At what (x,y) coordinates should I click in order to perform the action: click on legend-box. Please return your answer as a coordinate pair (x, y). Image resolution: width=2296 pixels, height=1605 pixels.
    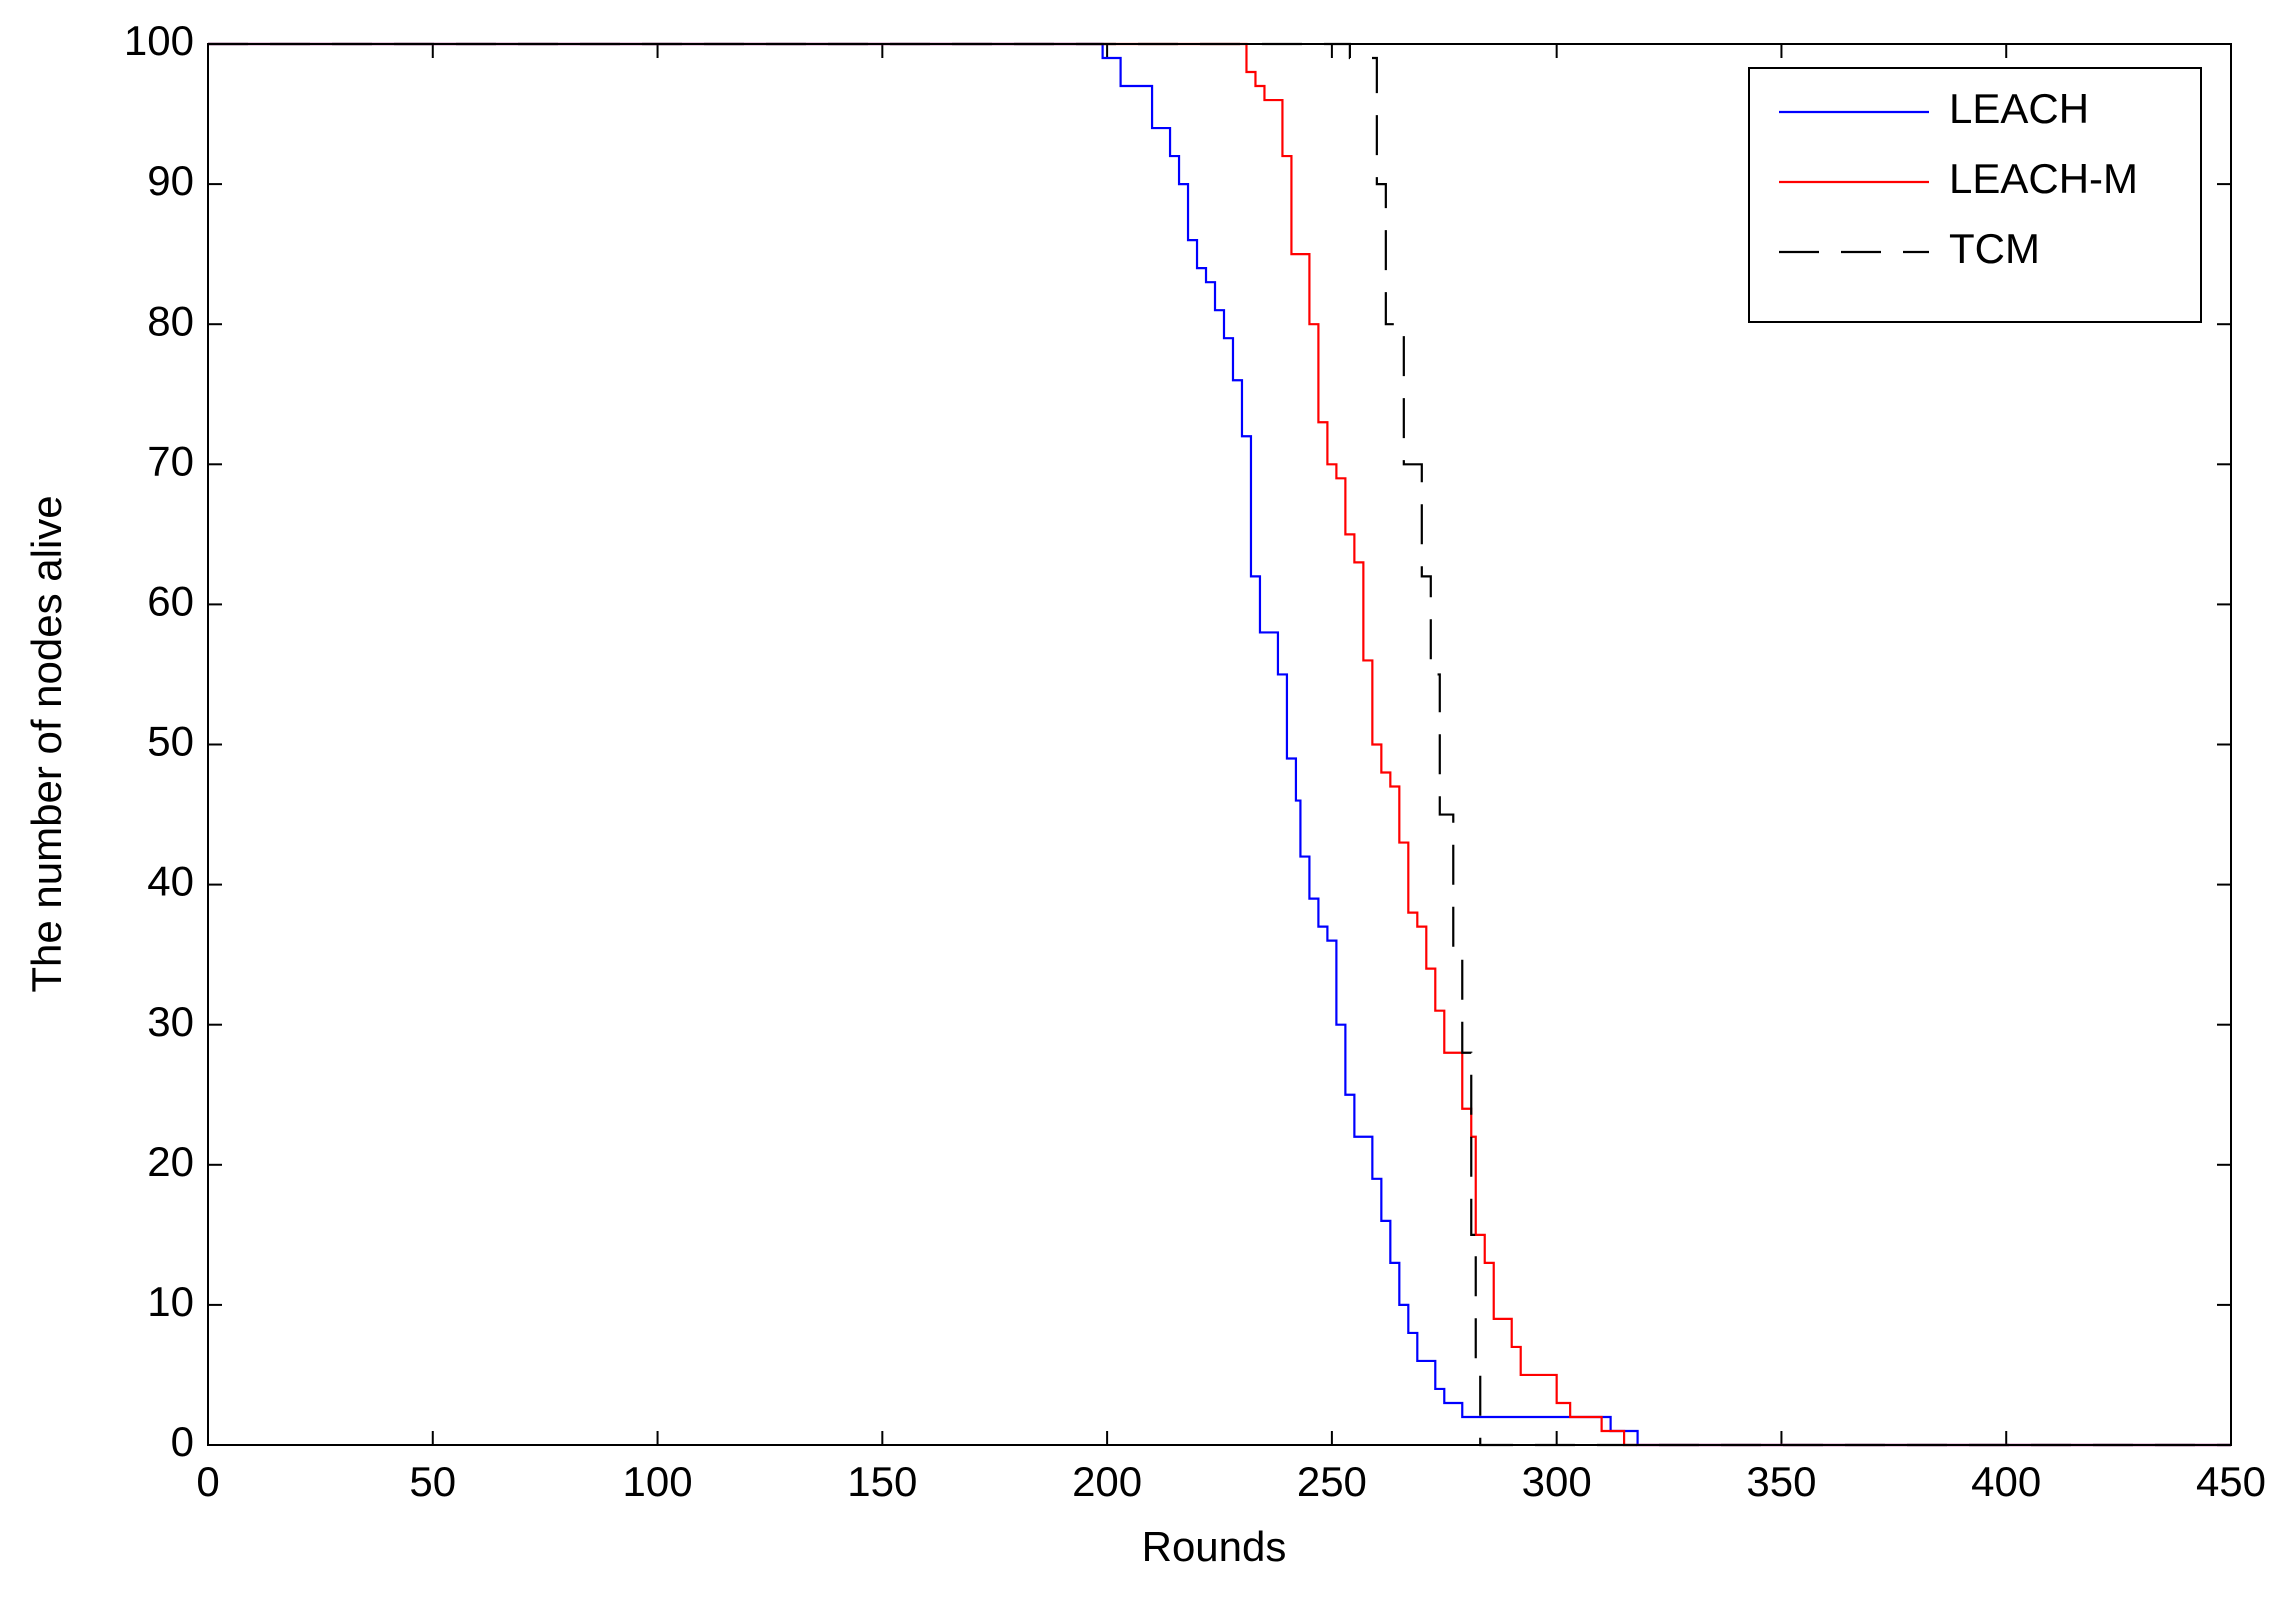
    Looking at the image, I should click on (1975, 195).